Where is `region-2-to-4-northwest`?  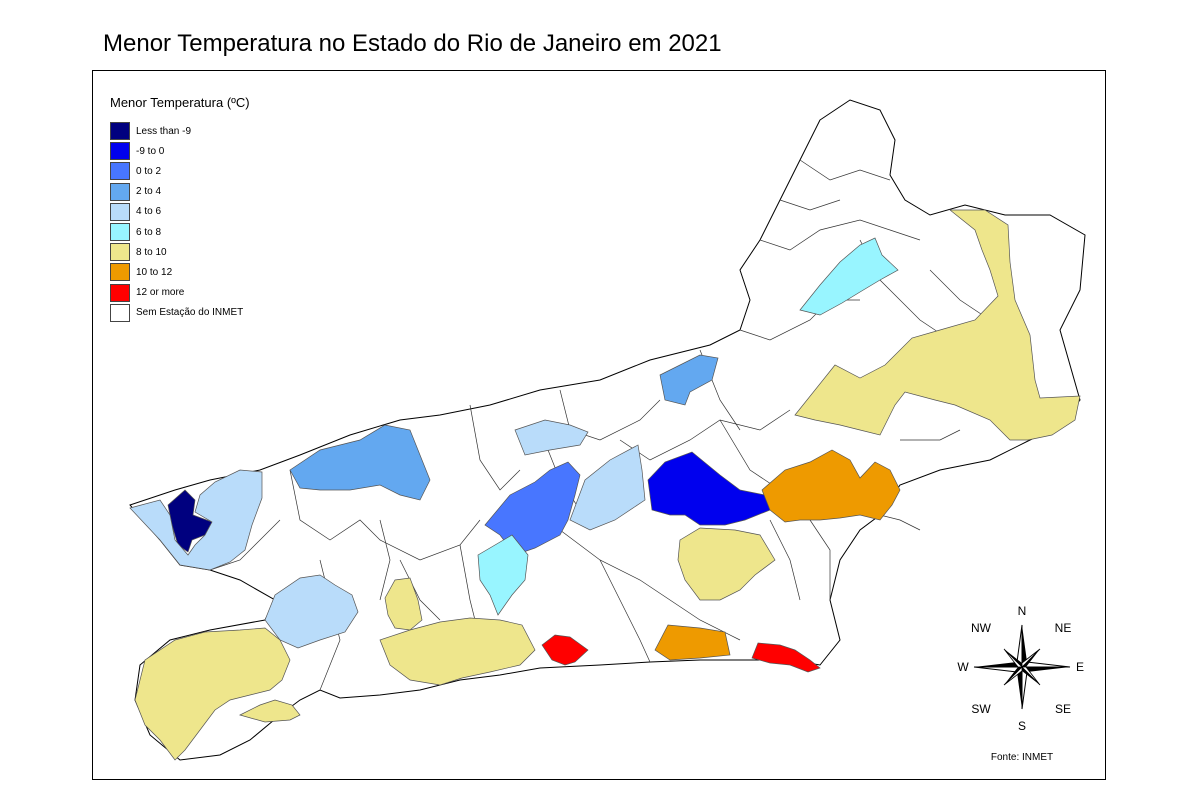
region-2-to-4-northwest is located at coordinates (360, 462).